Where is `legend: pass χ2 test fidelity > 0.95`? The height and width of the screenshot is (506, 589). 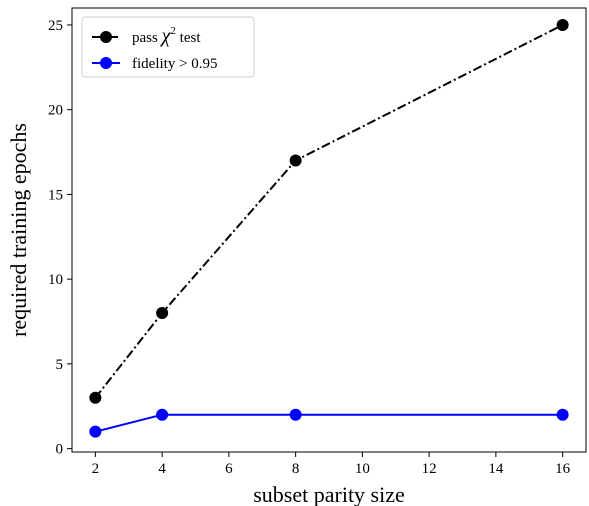 legend: pass χ2 test fidelity > 0.95 is located at coordinates (168, 47).